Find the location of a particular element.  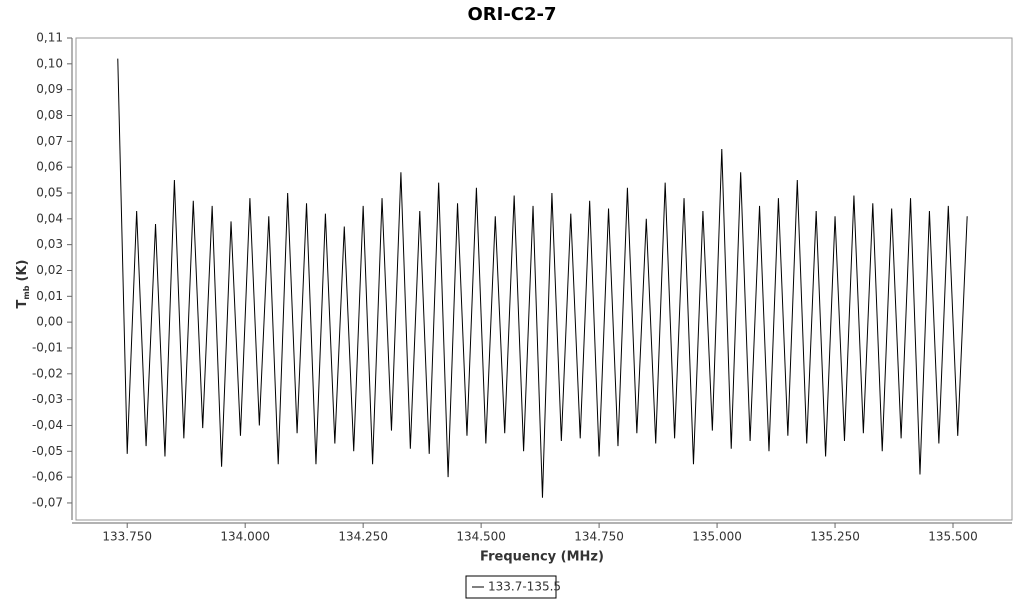

y-axis-label: Tmb (K) is located at coordinates (23, 284).